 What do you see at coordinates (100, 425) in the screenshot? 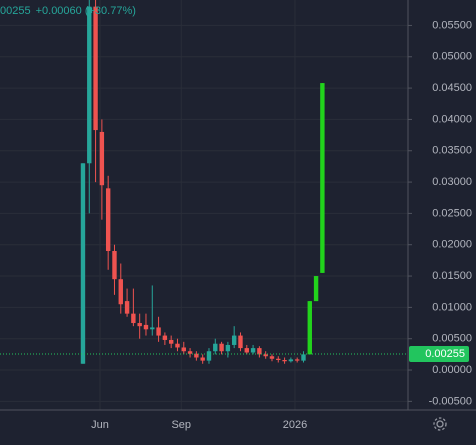
I see `x-tick-label: Jun` at bounding box center [100, 425].